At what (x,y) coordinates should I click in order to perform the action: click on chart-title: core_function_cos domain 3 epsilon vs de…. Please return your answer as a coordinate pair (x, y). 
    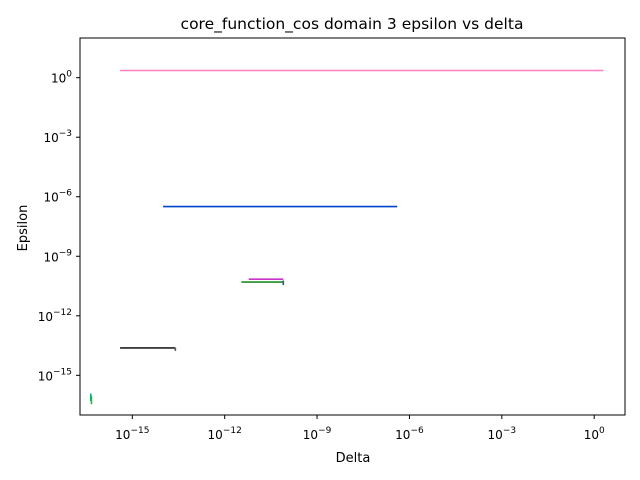
    Looking at the image, I should click on (352, 24).